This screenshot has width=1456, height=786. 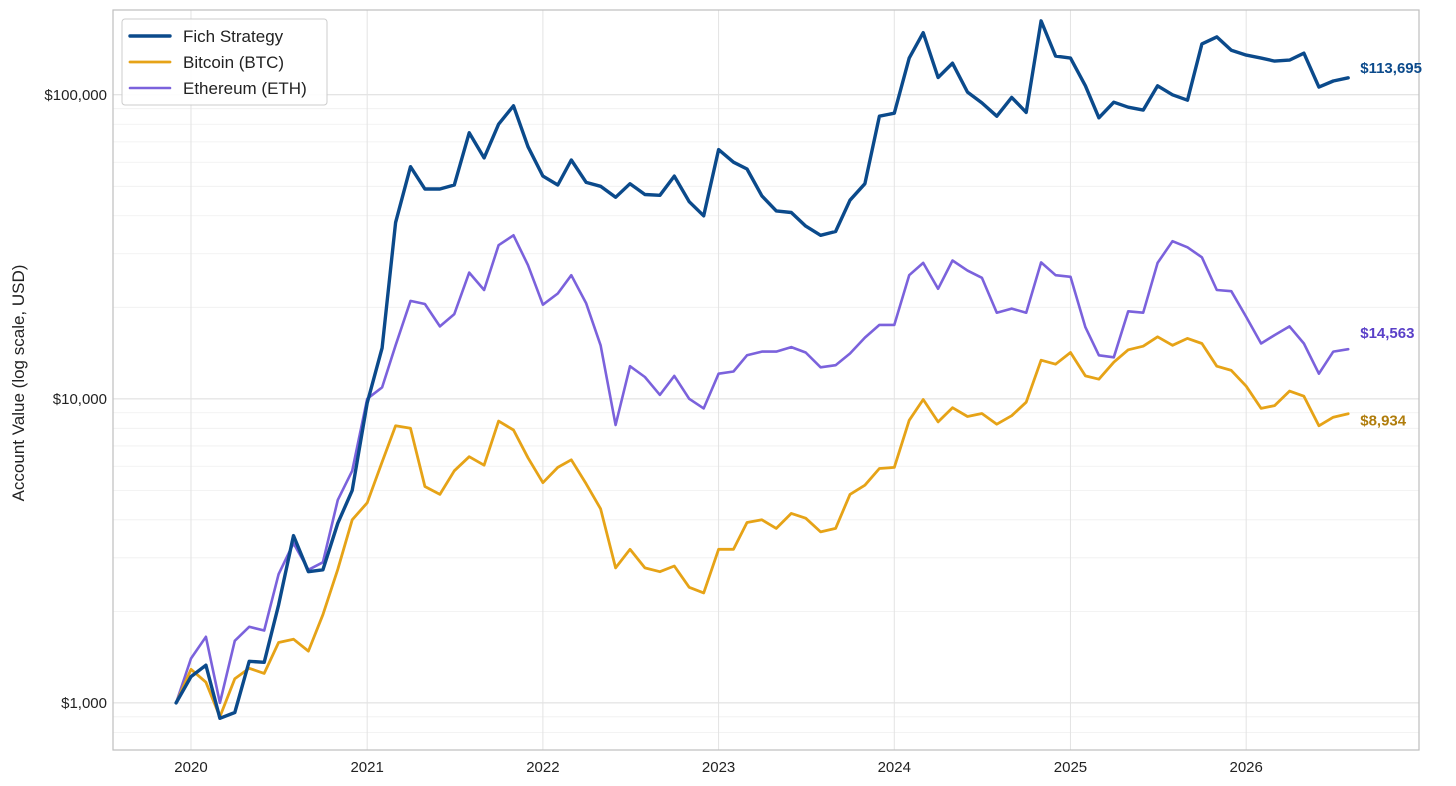 What do you see at coordinates (1383, 421) in the screenshot?
I see `series-end-label: $8,934` at bounding box center [1383, 421].